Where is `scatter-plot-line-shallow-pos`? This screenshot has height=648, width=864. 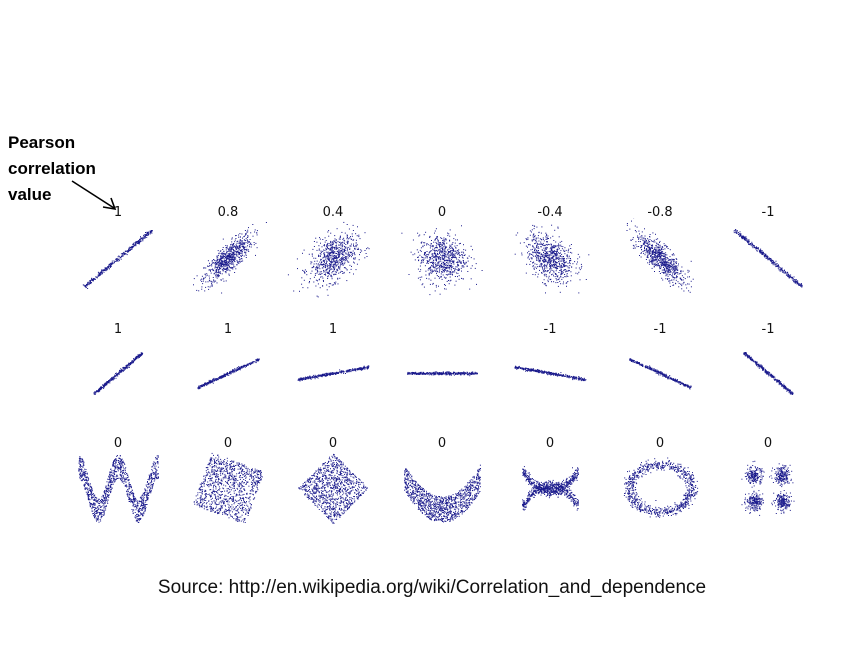
scatter-plot-line-shallow-pos is located at coordinates (333, 373).